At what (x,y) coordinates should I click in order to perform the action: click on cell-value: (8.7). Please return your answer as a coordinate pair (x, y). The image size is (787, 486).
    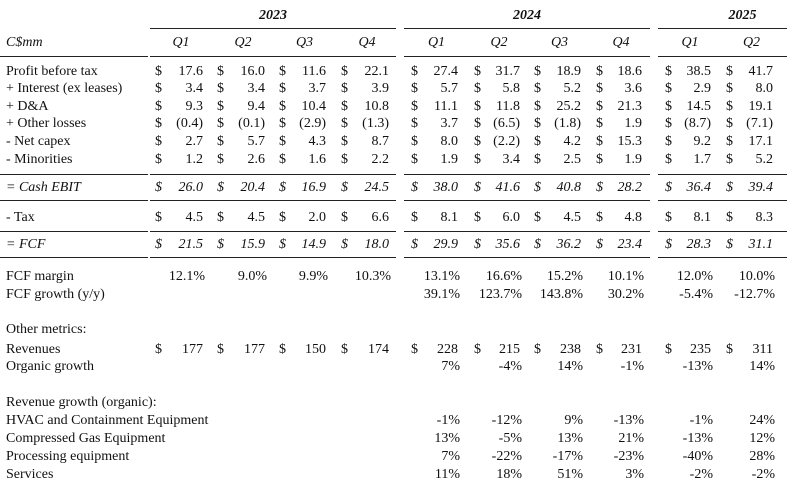
    Looking at the image, I should click on (697, 123).